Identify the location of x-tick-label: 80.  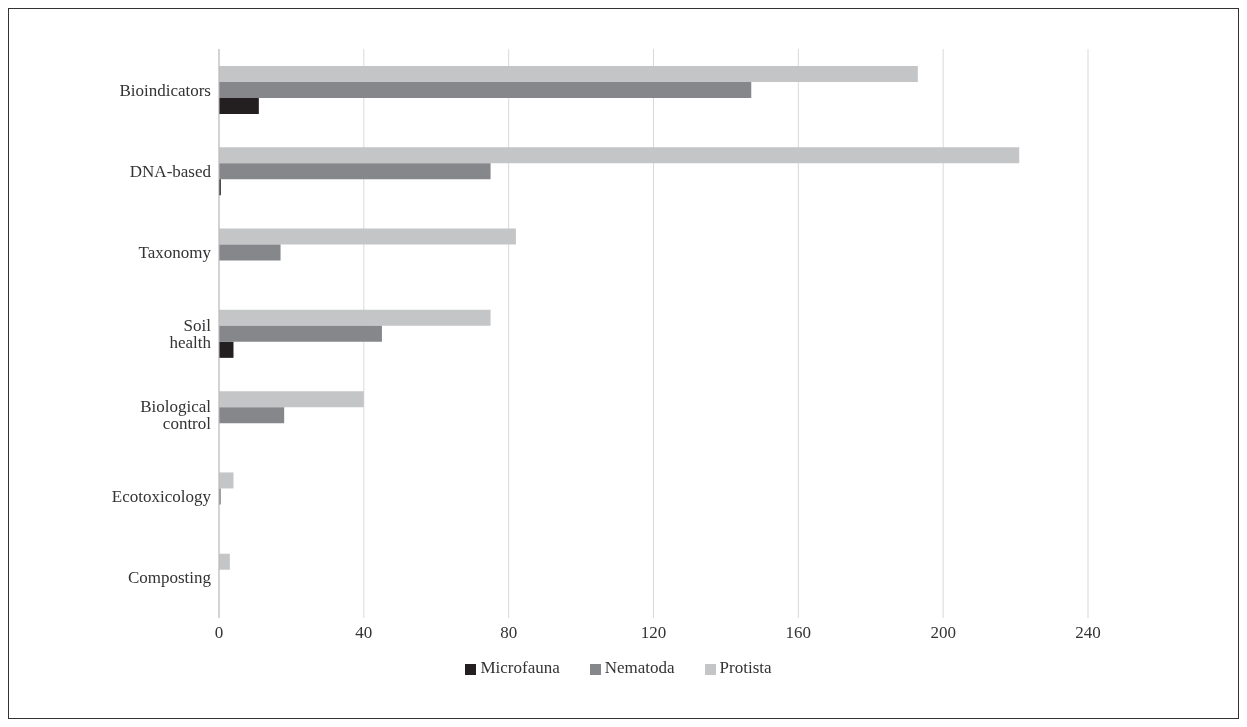
(509, 633).